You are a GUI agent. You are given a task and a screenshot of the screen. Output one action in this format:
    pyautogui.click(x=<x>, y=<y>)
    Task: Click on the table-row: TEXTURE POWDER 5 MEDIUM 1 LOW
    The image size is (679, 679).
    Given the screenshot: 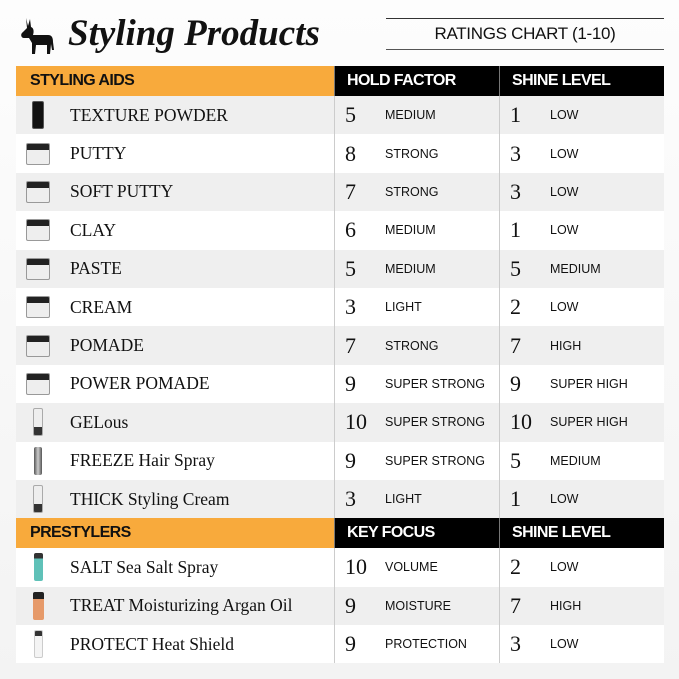 What is the action you would take?
    pyautogui.click(x=340, y=115)
    